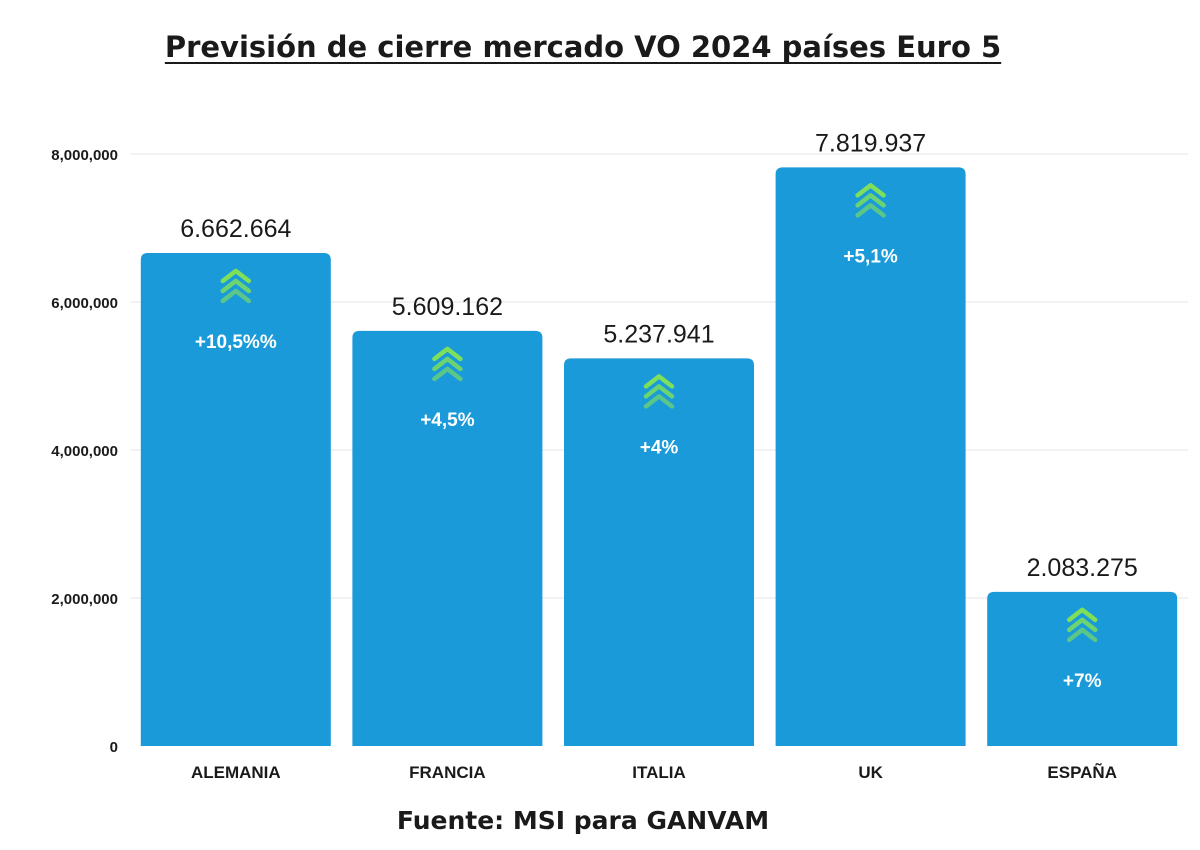 The width and height of the screenshot is (1200, 850). I want to click on bar-group-italia: 5.237.941 +4%, so click(659, 533).